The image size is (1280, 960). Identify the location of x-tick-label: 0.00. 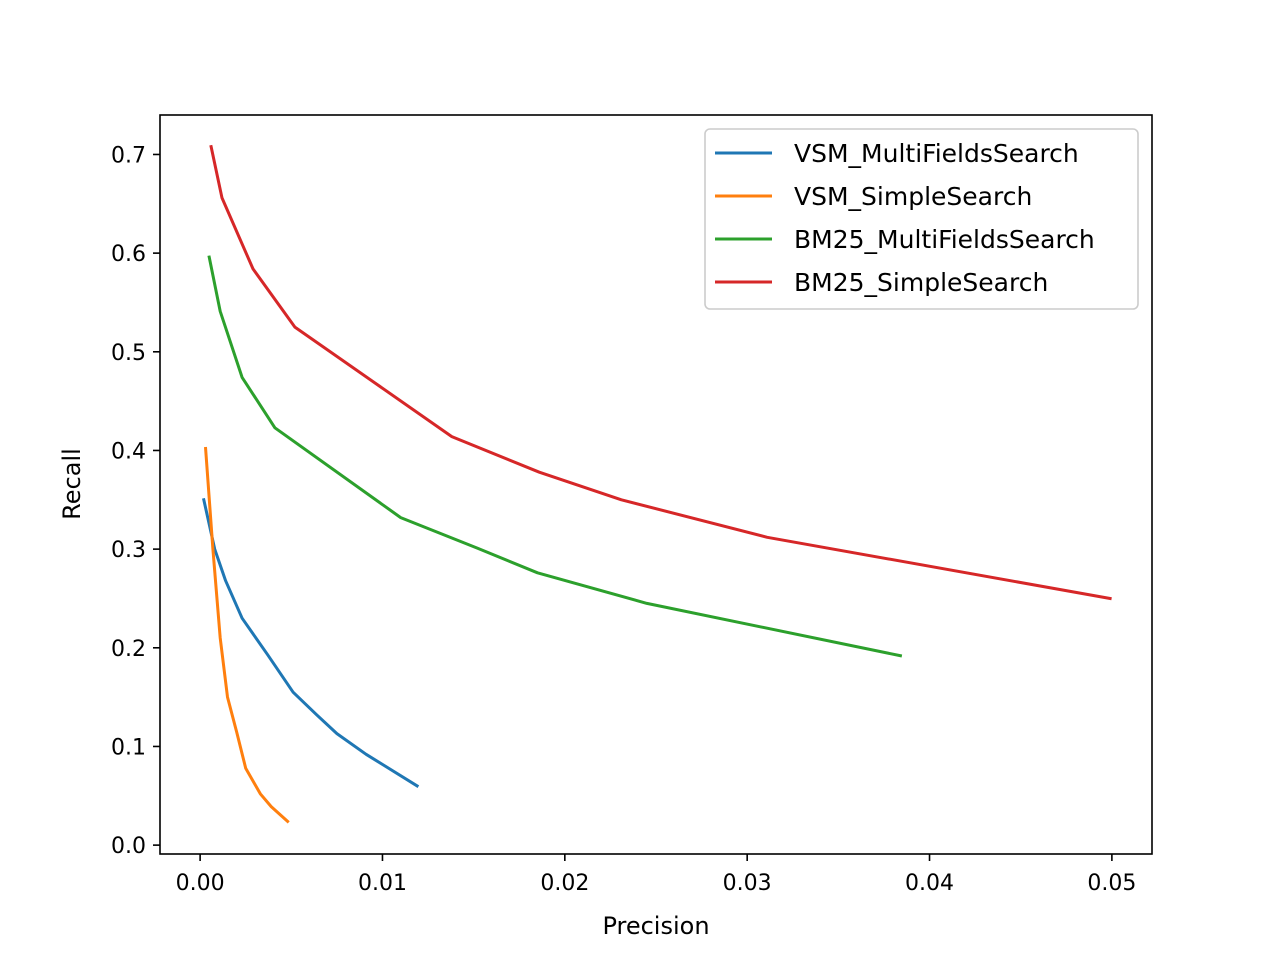
(200, 883).